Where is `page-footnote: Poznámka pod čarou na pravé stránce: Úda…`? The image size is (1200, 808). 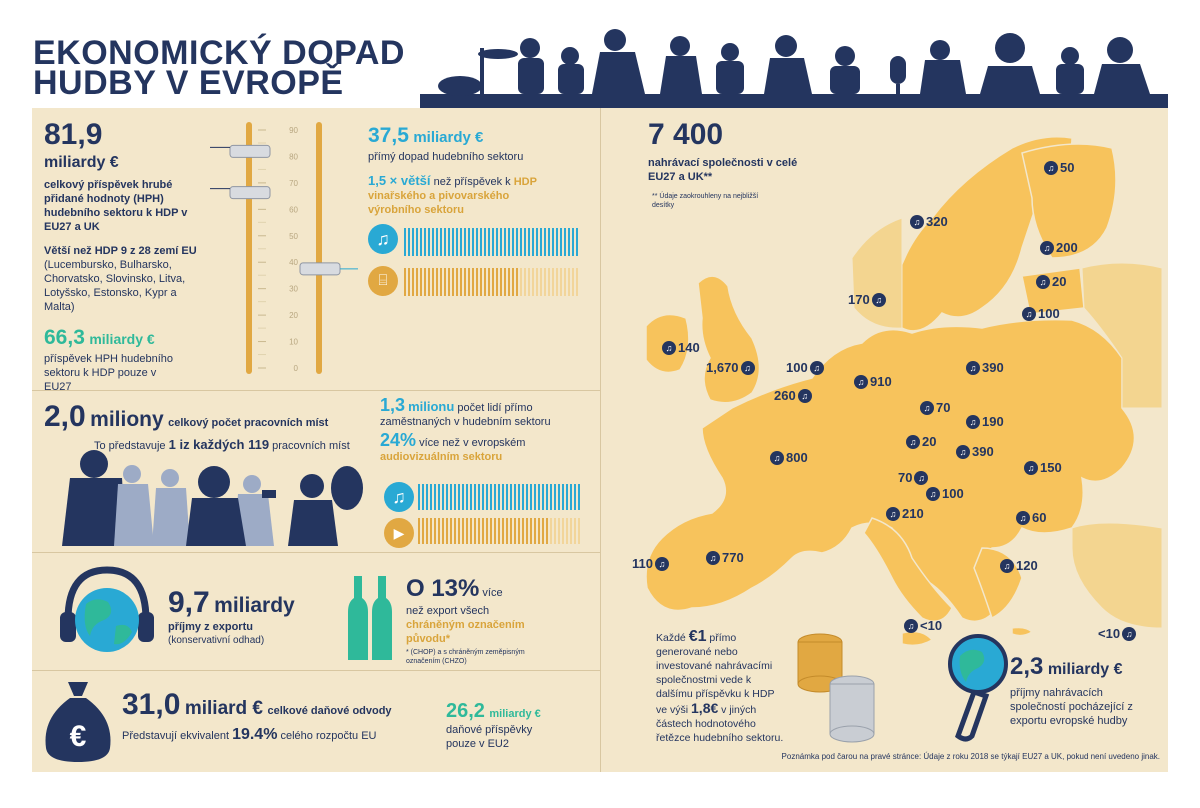
page-footnote: Poznámka pod čarou na pravé stránce: Úda… is located at coordinates (970, 756).